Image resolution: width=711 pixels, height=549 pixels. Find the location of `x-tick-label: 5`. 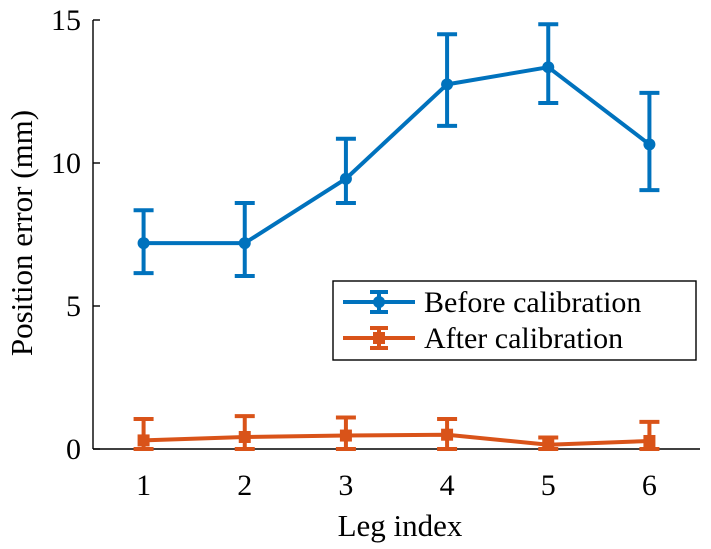

x-tick-label: 5 is located at coordinates (548, 485).